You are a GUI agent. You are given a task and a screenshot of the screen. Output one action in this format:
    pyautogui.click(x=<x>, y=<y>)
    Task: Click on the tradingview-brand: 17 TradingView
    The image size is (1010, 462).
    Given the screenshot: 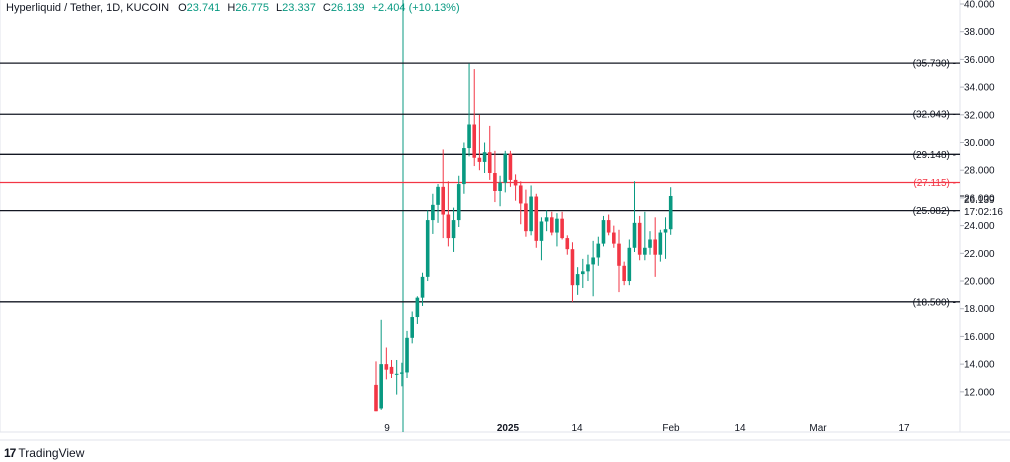 What is the action you would take?
    pyautogui.click(x=44, y=453)
    